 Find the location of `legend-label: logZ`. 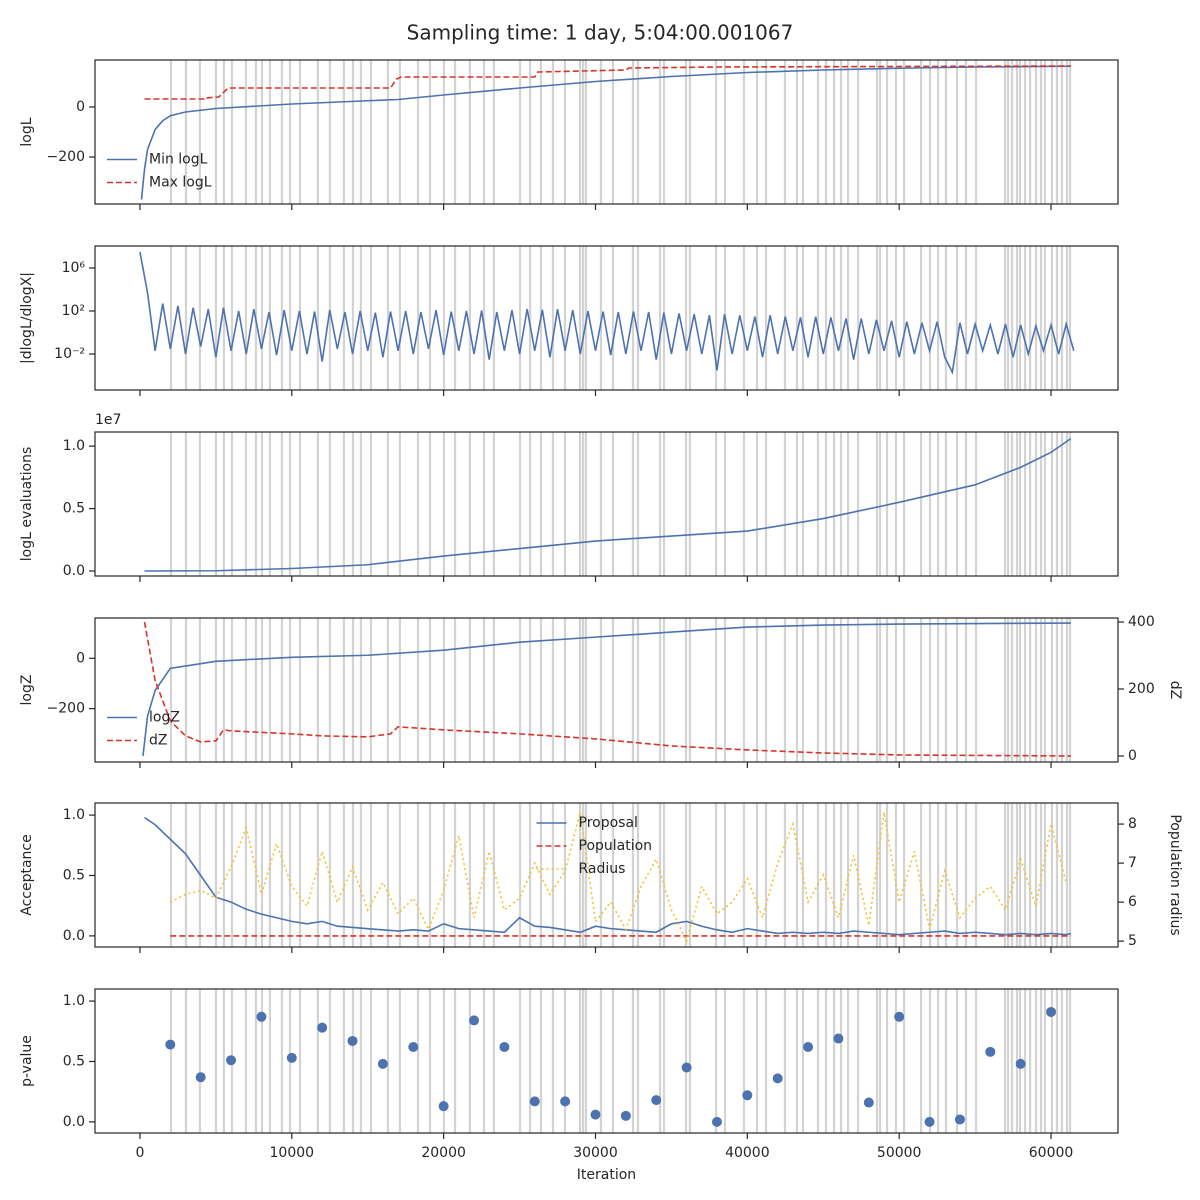

legend-label: logZ is located at coordinates (164, 718).